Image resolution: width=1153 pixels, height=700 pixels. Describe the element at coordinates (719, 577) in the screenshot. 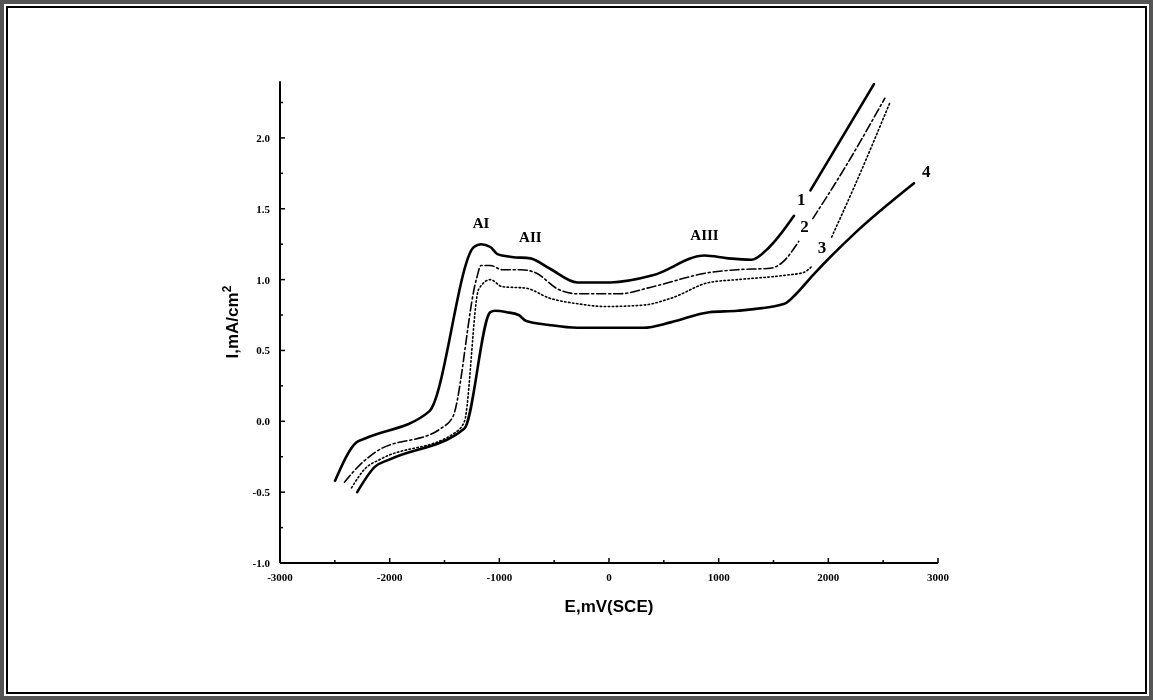

I see `x-tick-label: 1000` at that location.